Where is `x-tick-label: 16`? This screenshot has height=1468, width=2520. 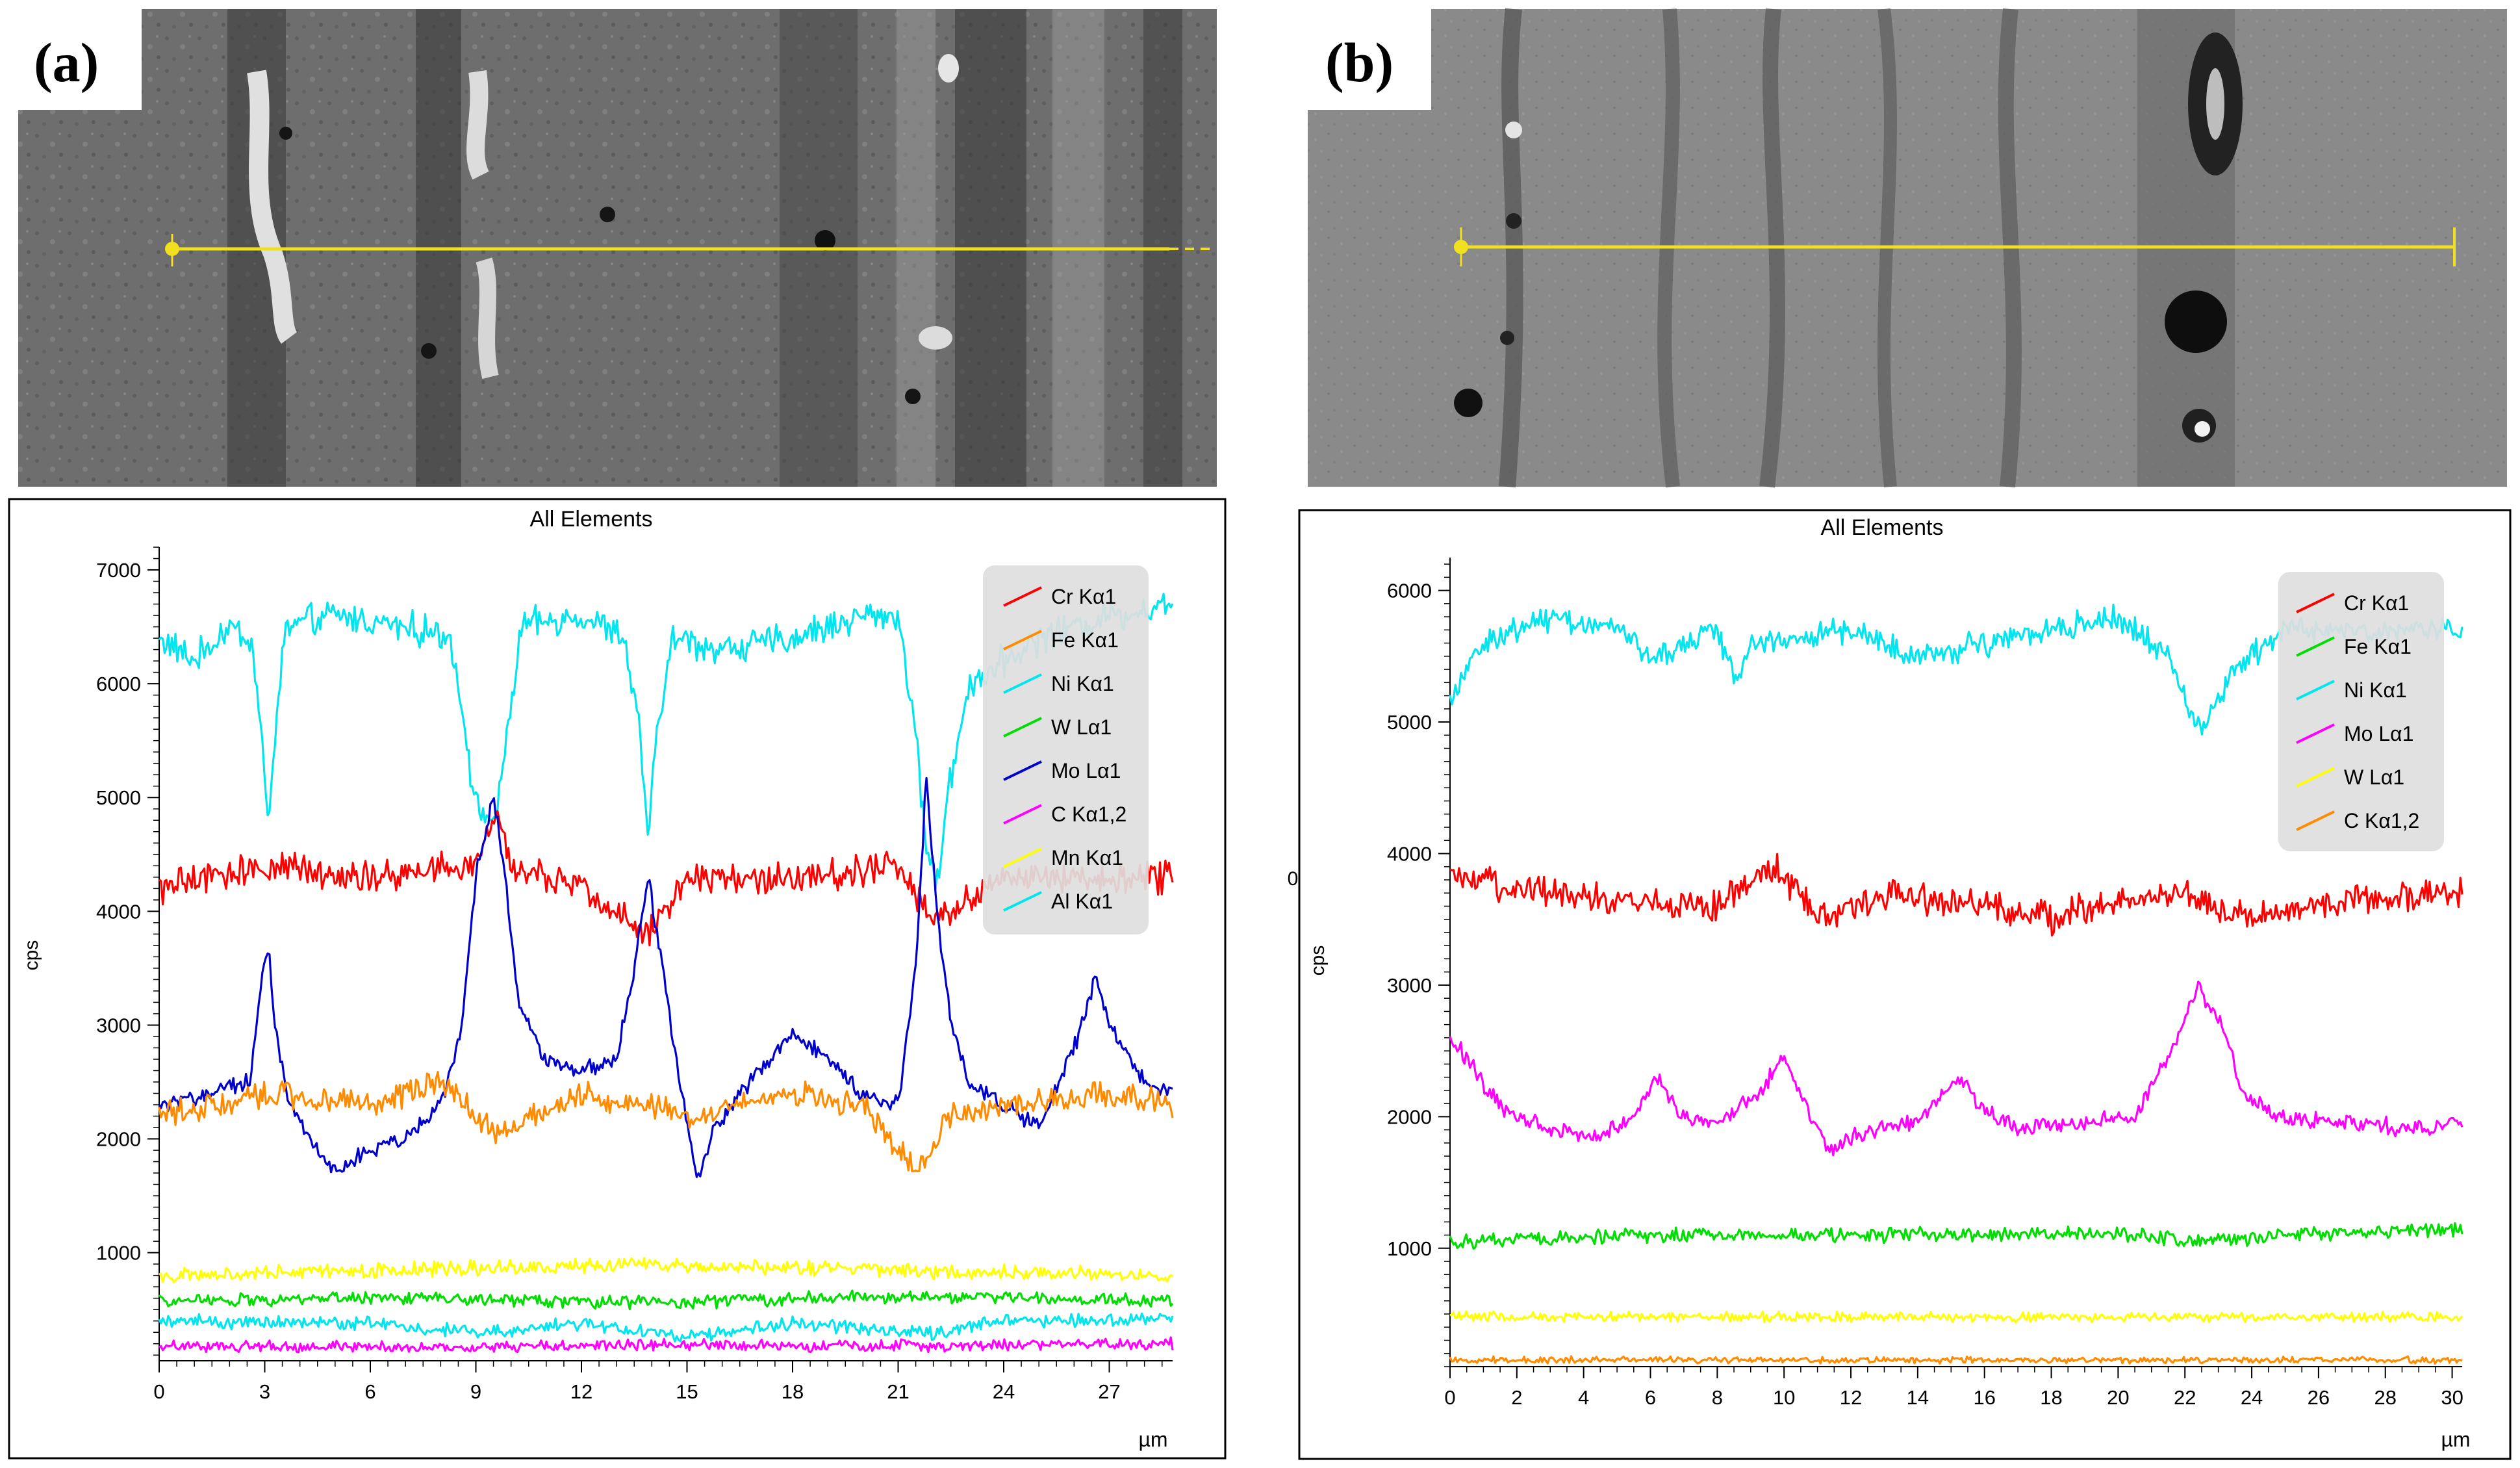
x-tick-label: 16 is located at coordinates (1984, 1397).